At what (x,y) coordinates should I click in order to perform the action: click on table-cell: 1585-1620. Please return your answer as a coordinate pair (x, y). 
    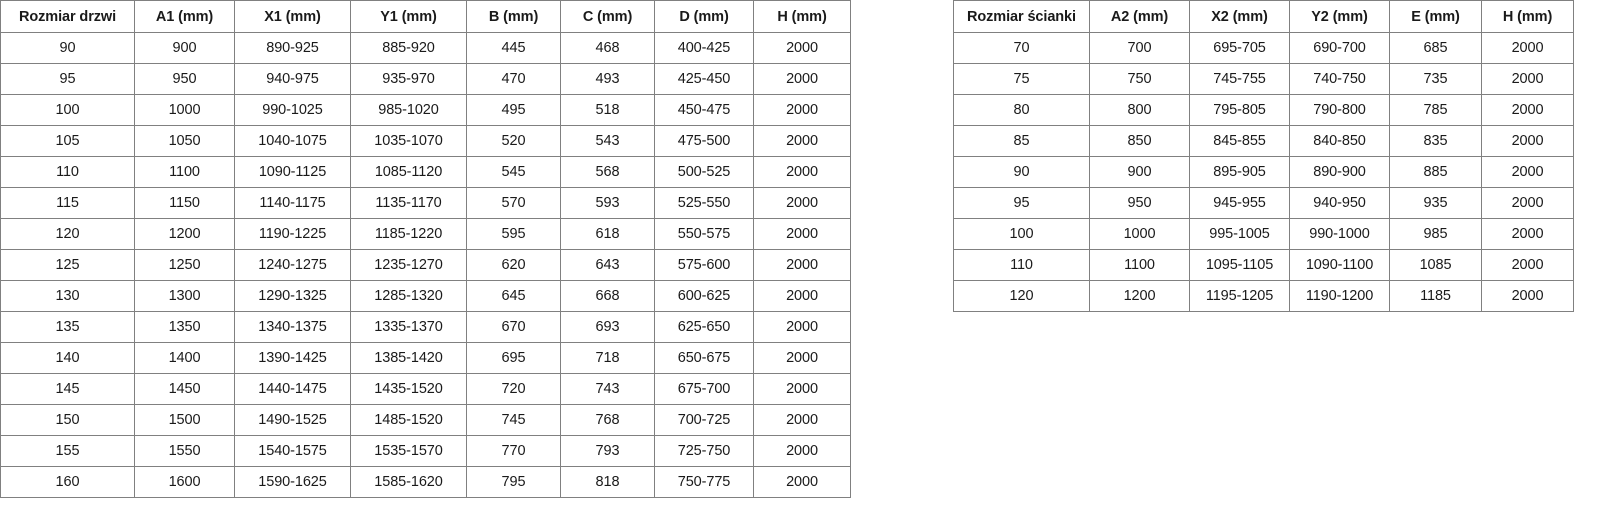
    Looking at the image, I should click on (408, 482).